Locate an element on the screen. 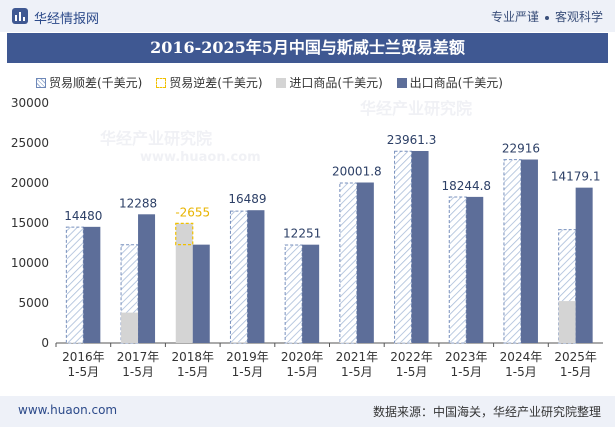 The width and height of the screenshot is (615, 427). legend-item-deficit: 贸易逆差(千美元) is located at coordinates (209, 82).